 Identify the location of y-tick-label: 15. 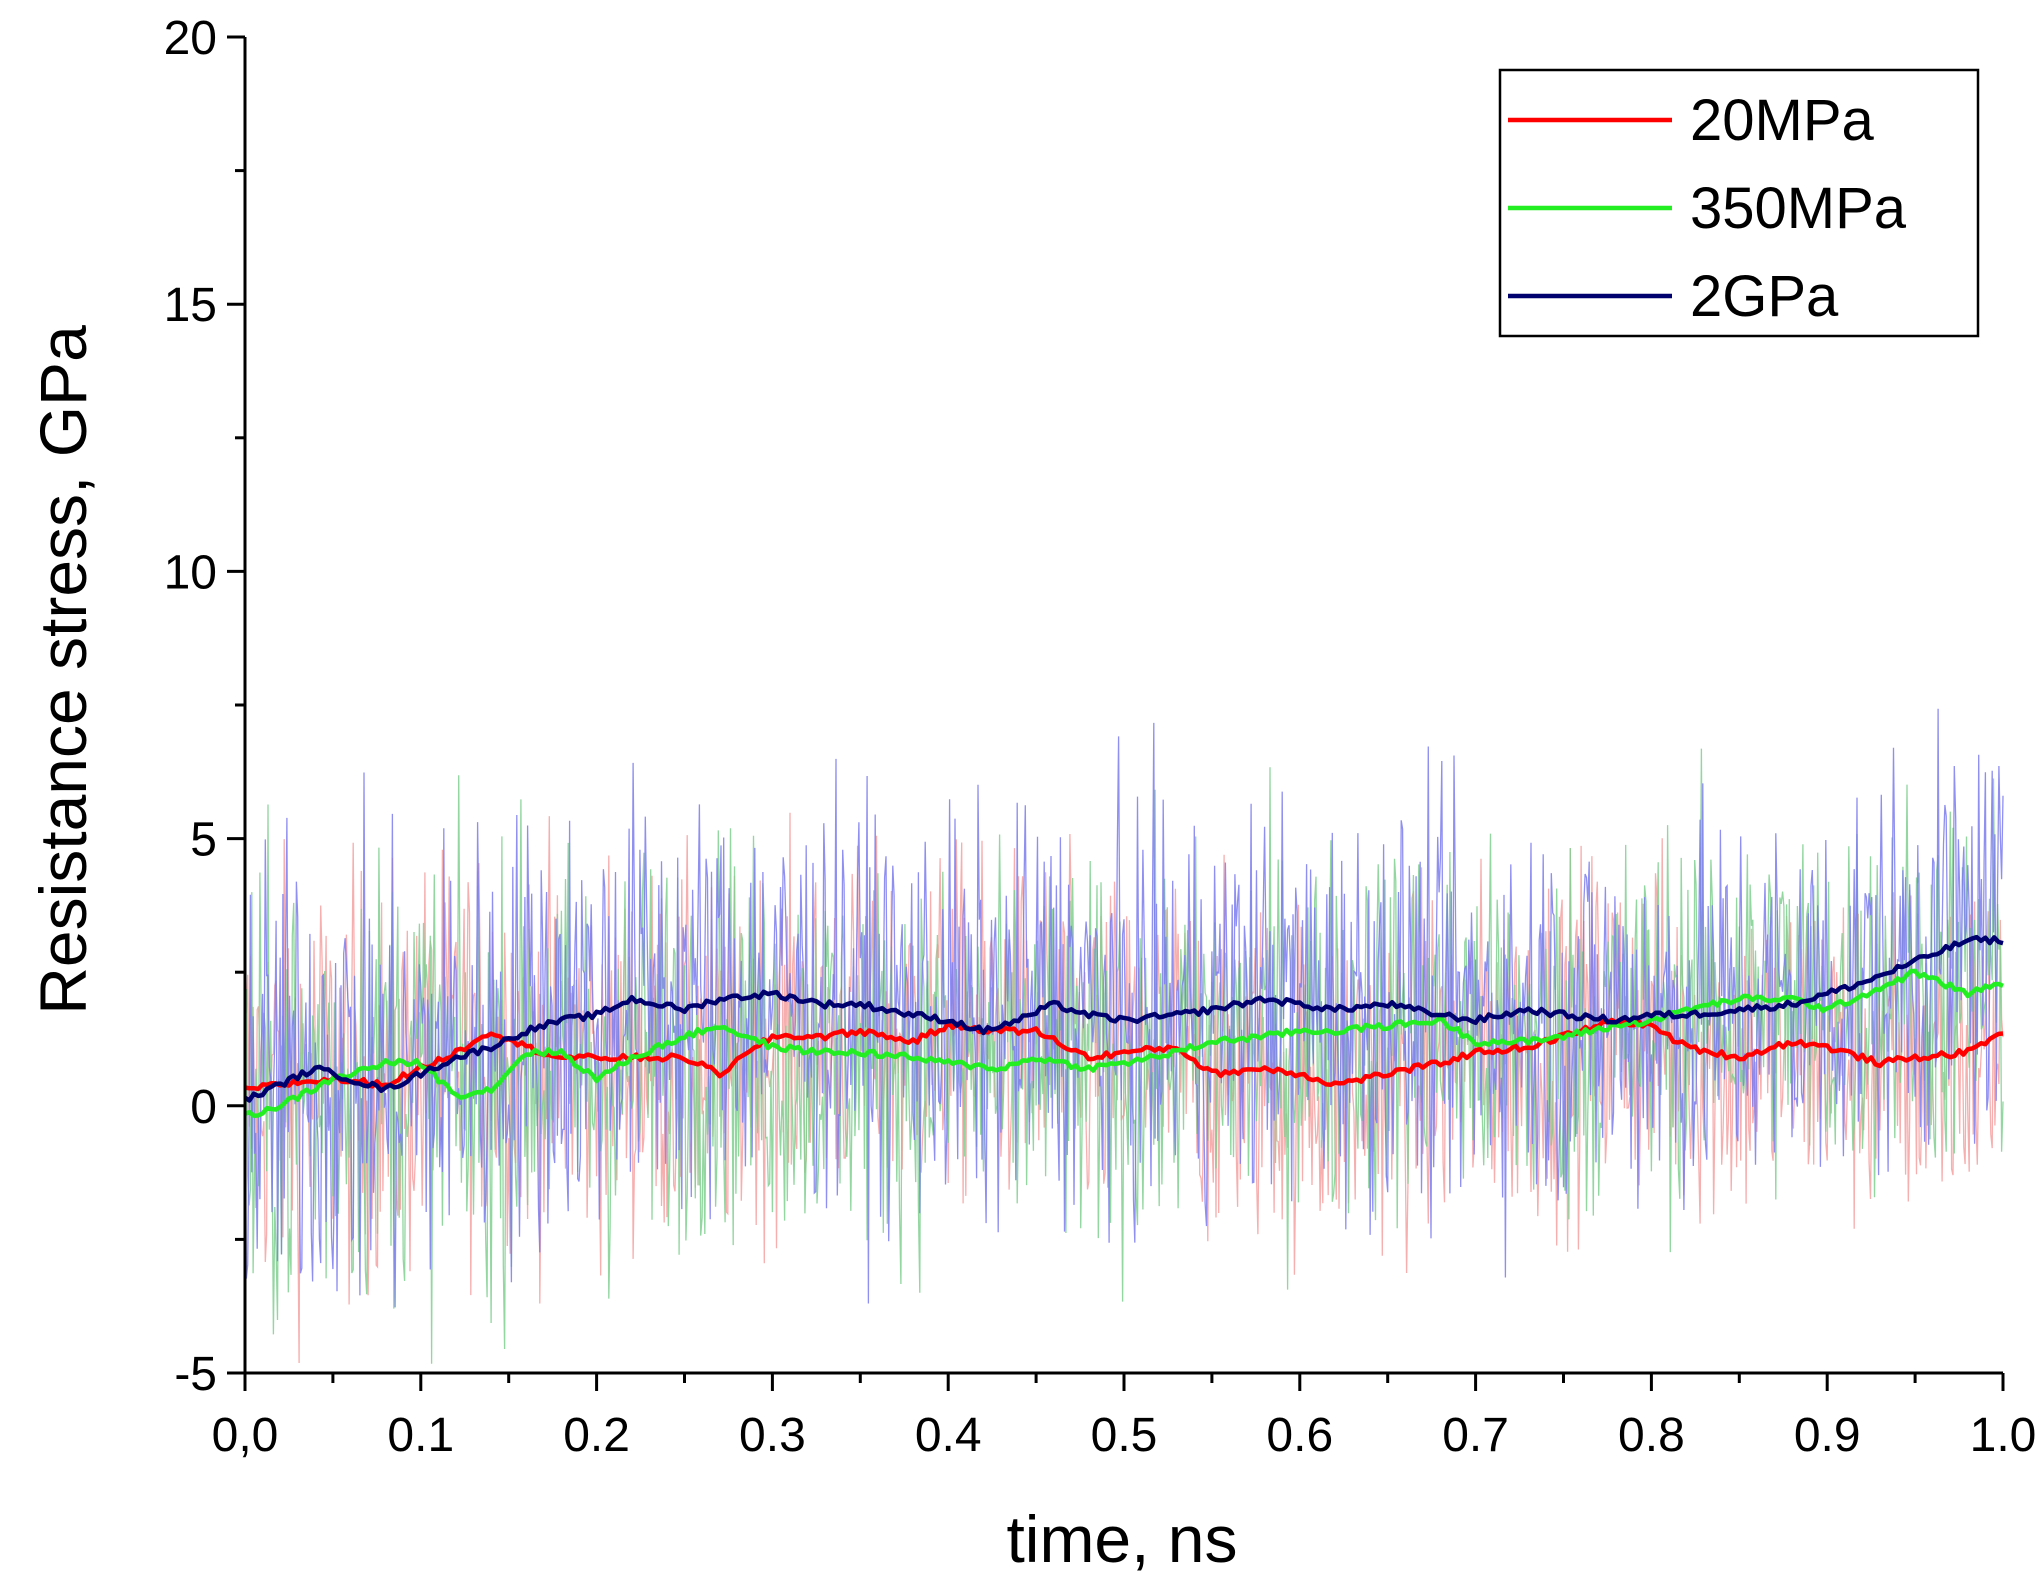
(190, 305).